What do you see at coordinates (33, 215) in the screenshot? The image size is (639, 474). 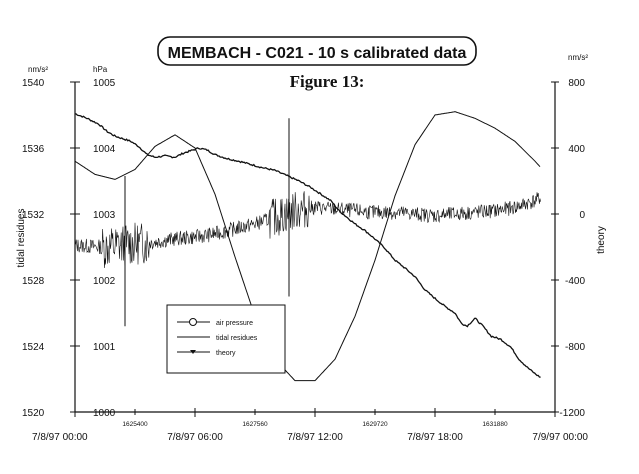 I see `y-tick-label-tidal-residues: 1532` at bounding box center [33, 215].